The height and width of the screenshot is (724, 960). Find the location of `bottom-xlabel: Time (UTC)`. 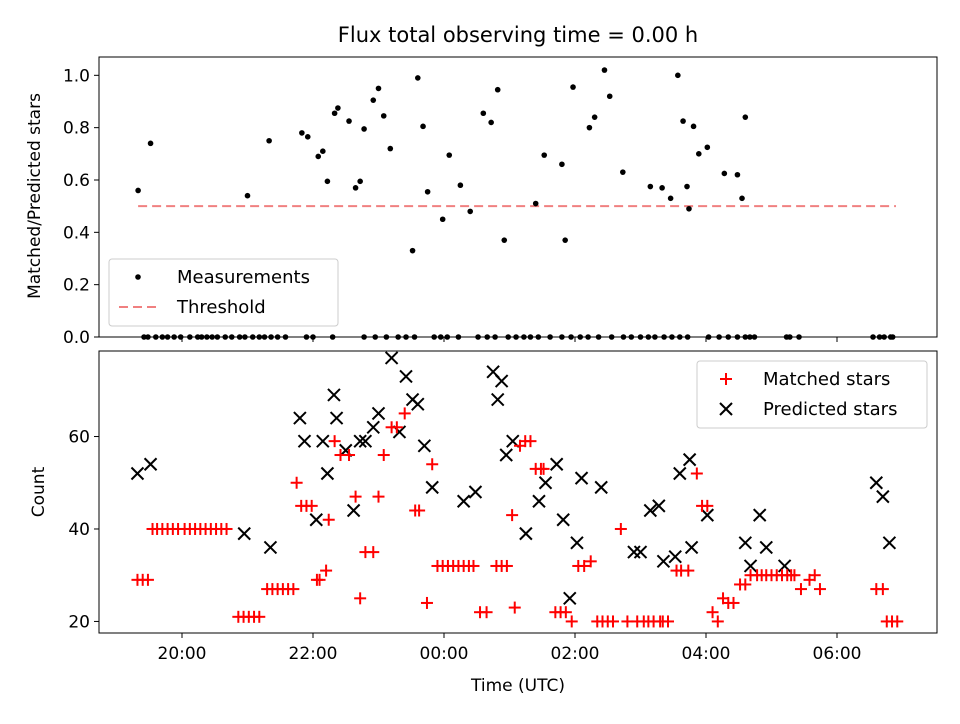

bottom-xlabel: Time (UTC) is located at coordinates (517, 686).